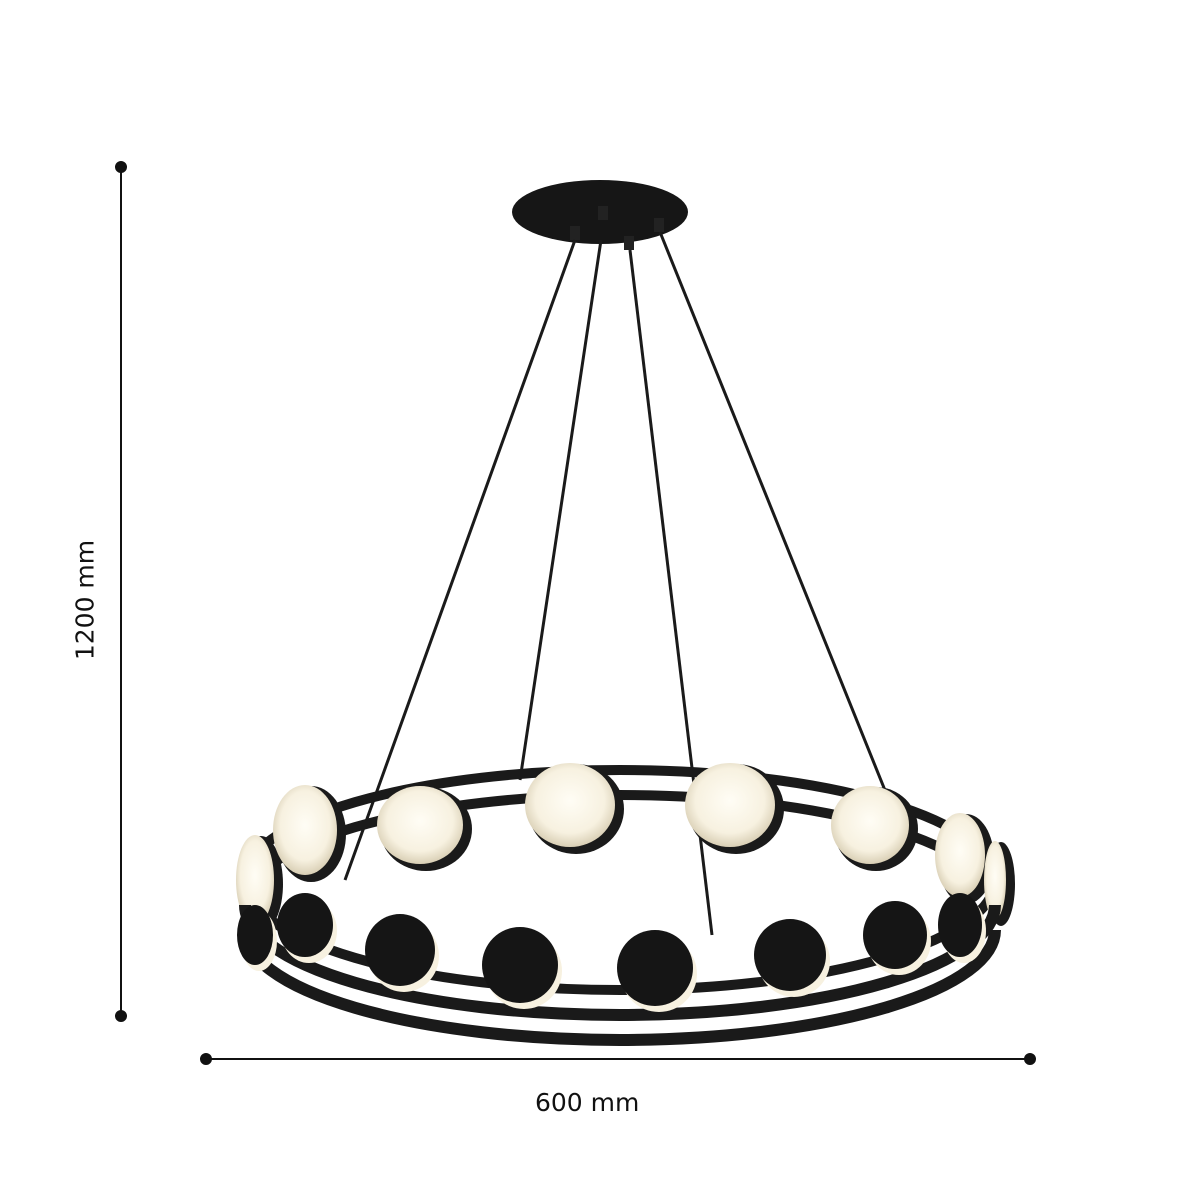  I want to click on ring-frame-front, so click(620, 975).